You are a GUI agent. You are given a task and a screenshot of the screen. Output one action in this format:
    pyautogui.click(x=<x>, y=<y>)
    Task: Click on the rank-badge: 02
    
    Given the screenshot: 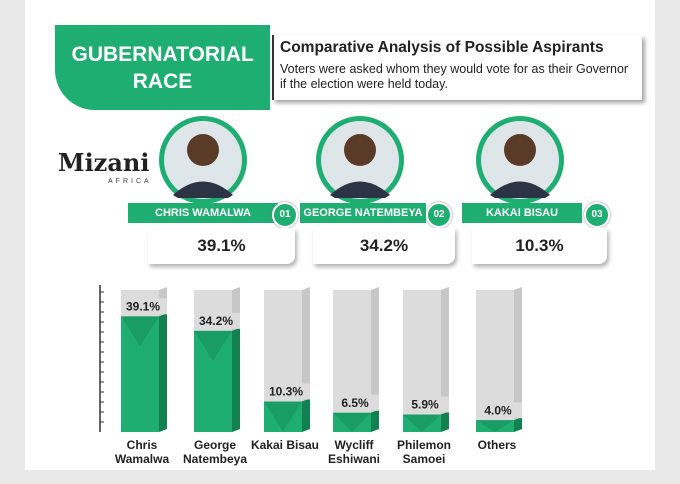 What is the action you would take?
    pyautogui.click(x=439, y=215)
    